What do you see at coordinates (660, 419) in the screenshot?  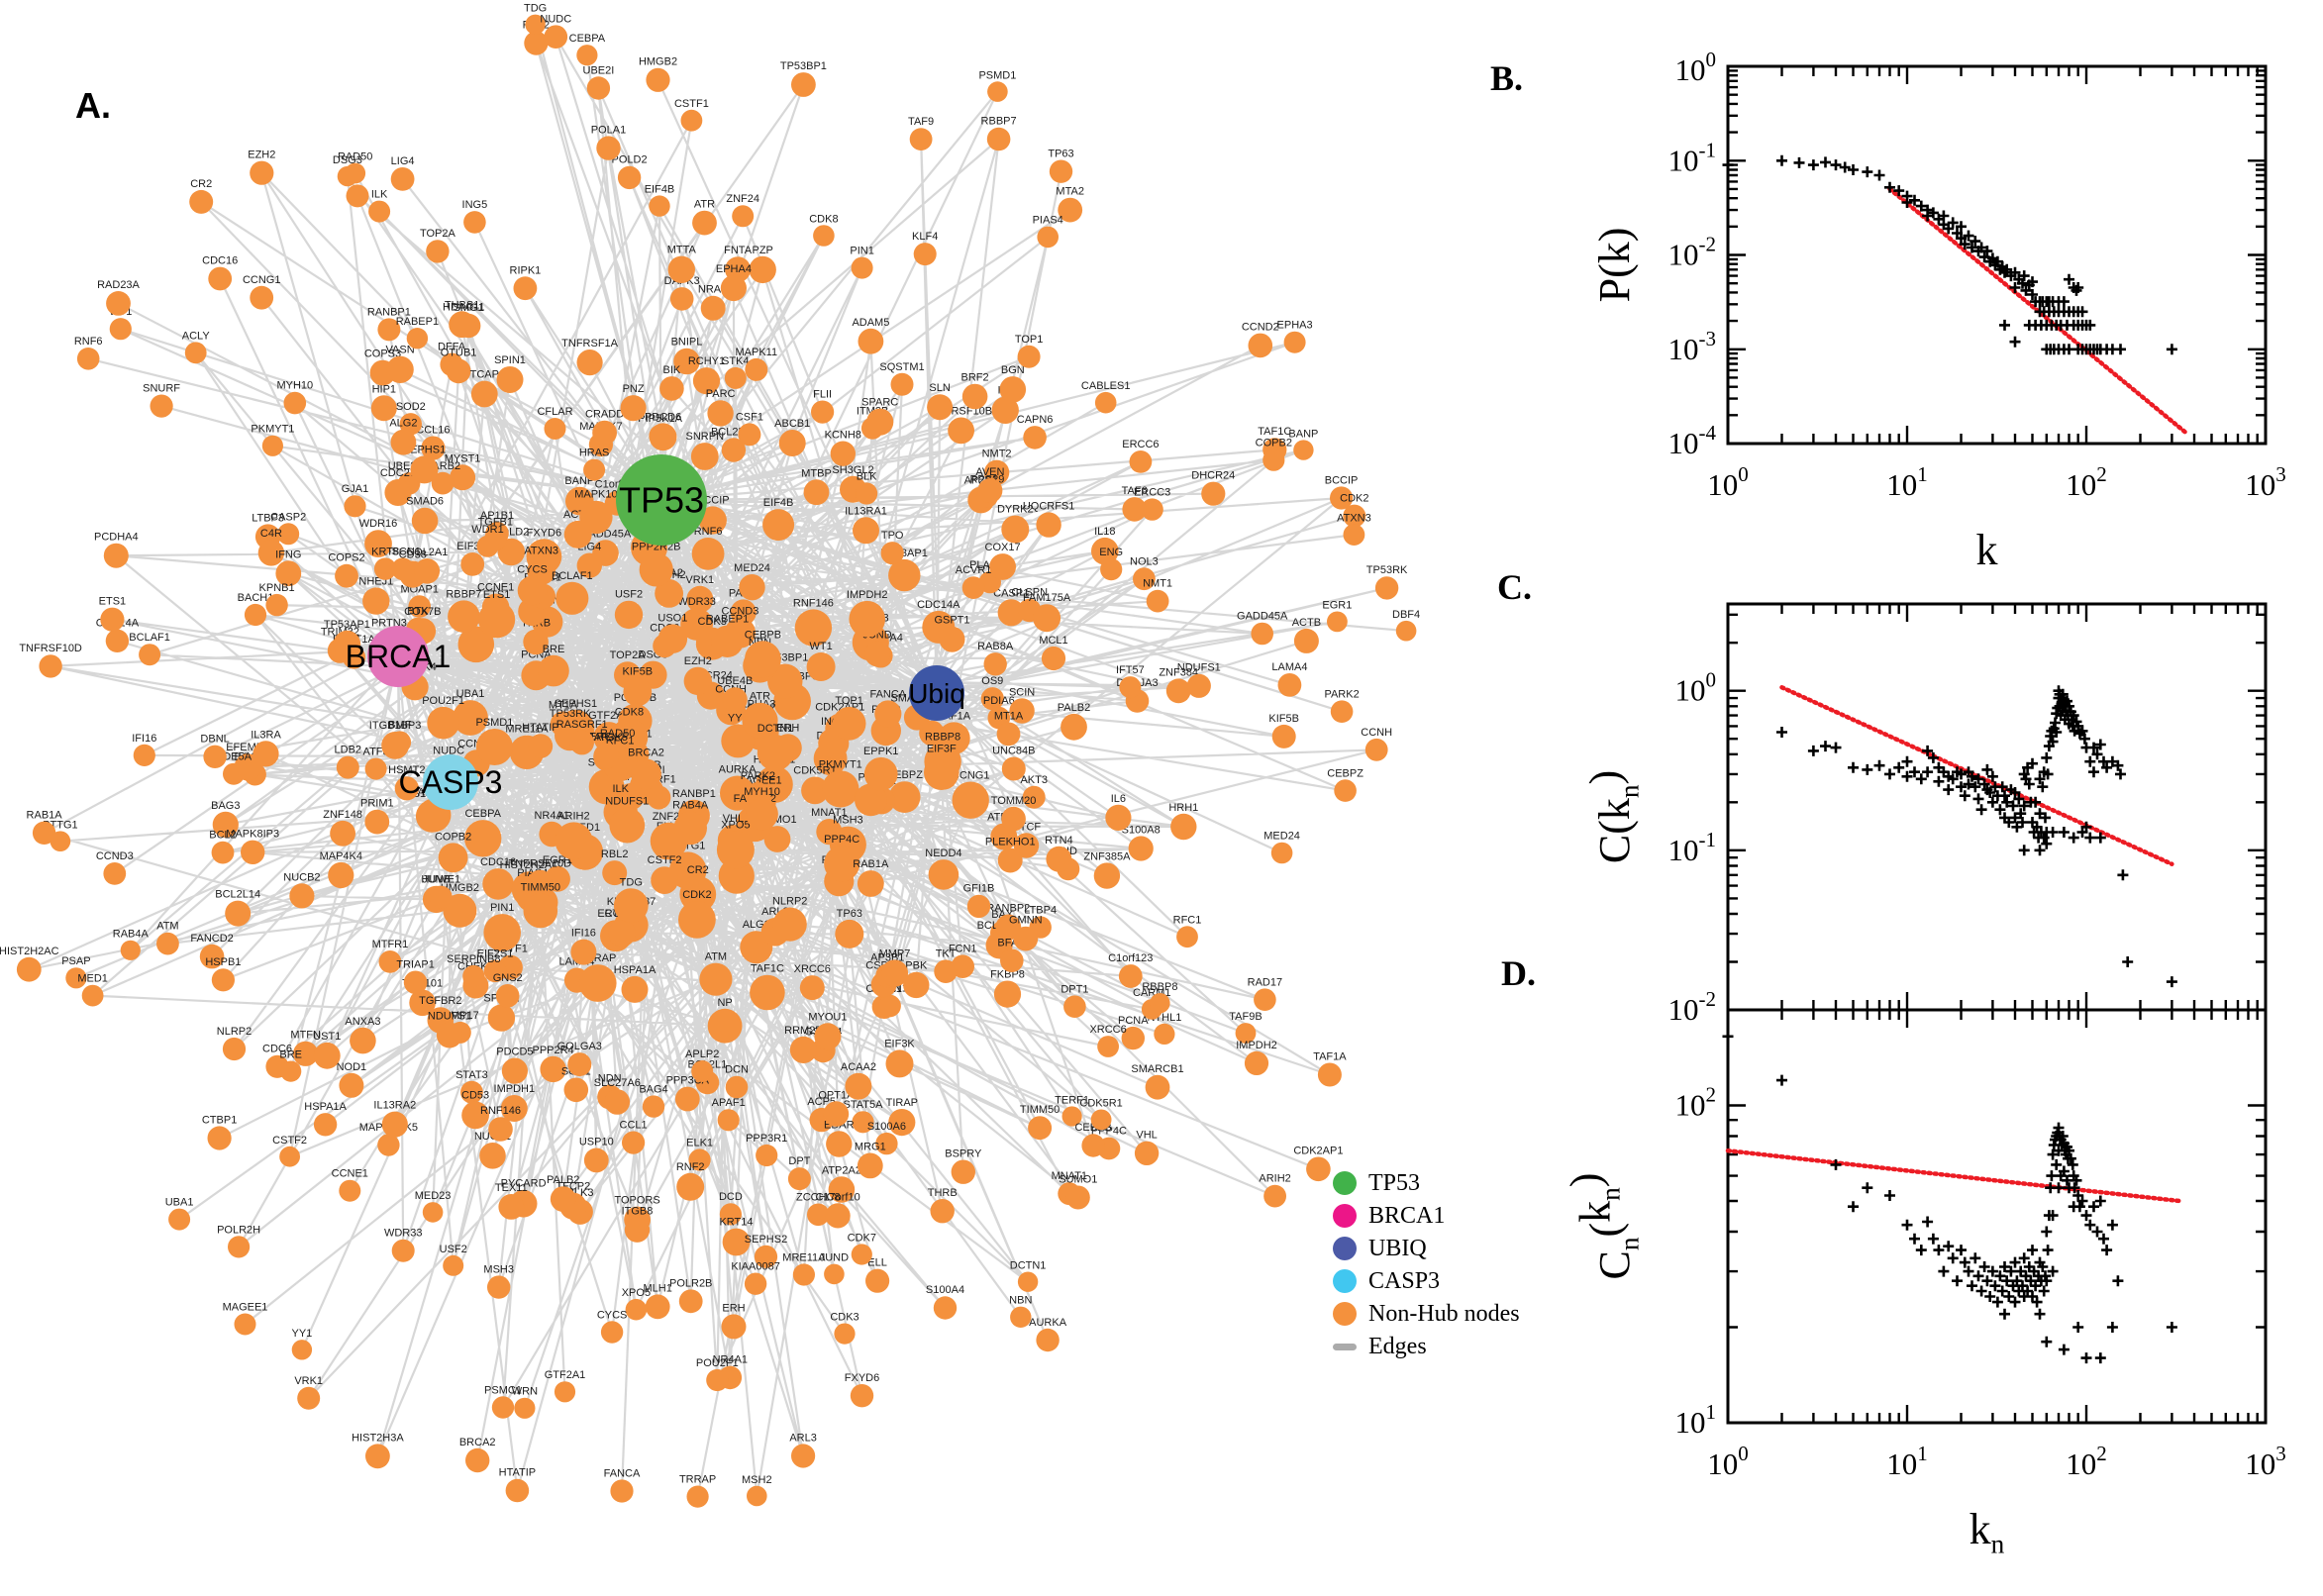 I see `network-node-label: PIP5K1A` at bounding box center [660, 419].